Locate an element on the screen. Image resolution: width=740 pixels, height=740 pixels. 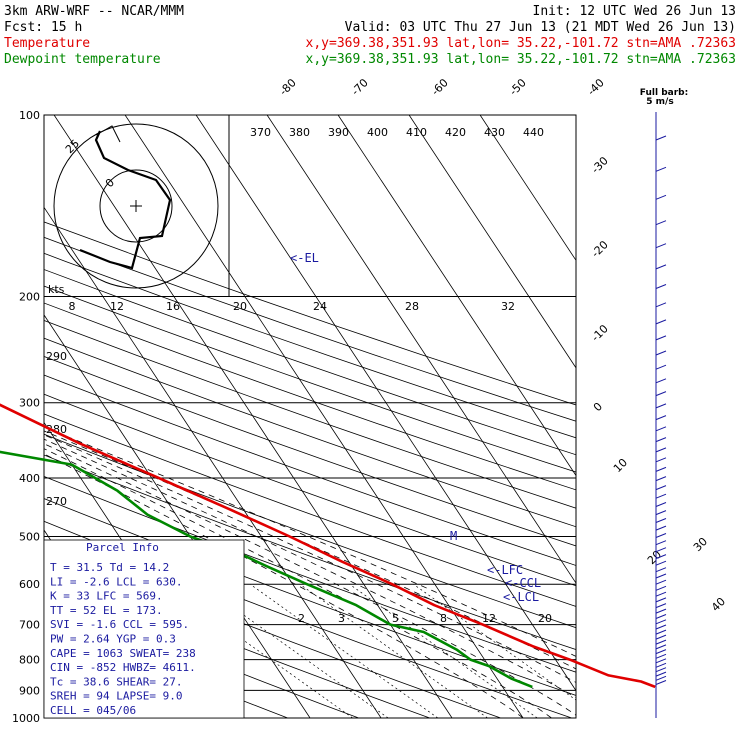
temperature-legend: Temperature is located at coordinates (47, 43).